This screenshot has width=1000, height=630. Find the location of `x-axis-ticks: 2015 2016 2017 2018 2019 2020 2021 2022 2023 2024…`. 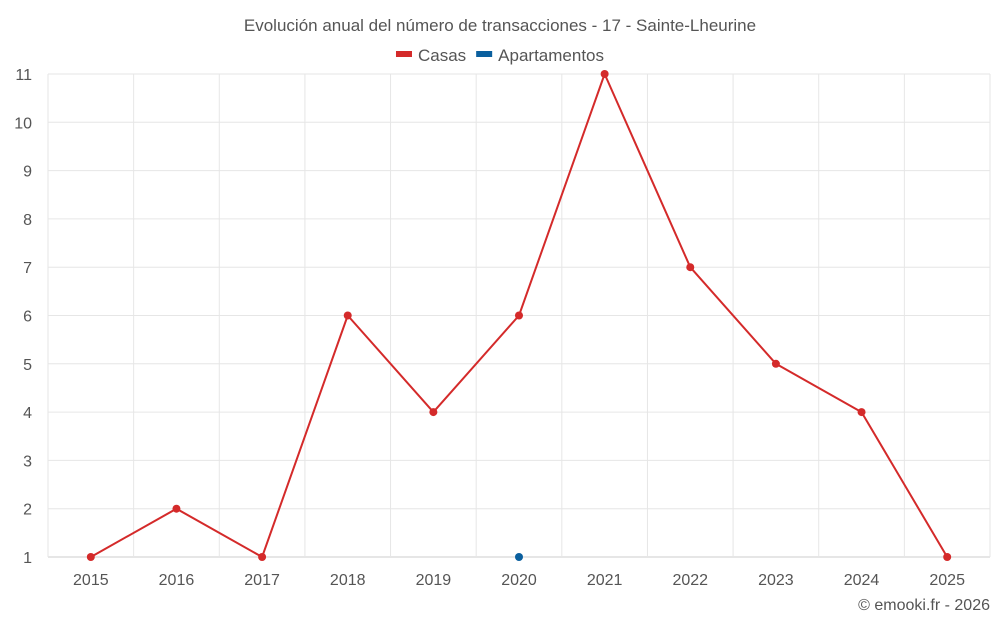

x-axis-ticks: 2015 2016 2017 2018 2019 2020 2021 2022 2023 2024… is located at coordinates (519, 580).